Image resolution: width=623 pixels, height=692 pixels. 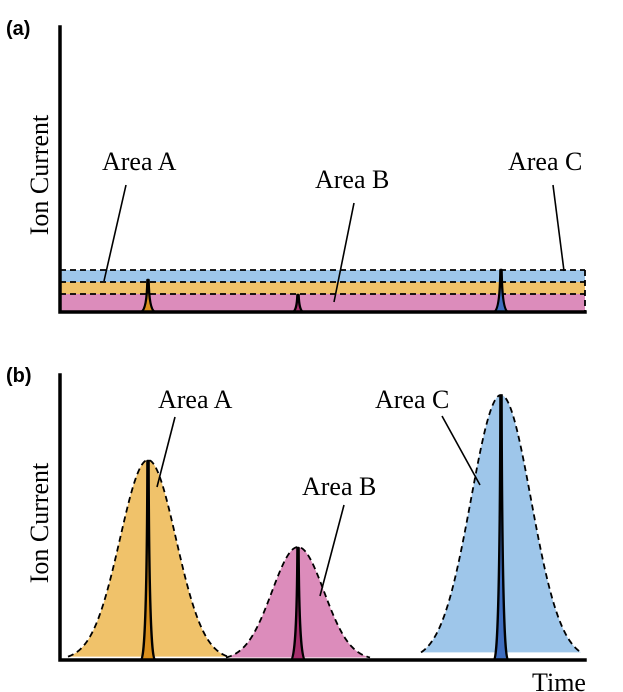 What do you see at coordinates (166, 452) in the screenshot?
I see `panel-b-leader-area-a` at bounding box center [166, 452].